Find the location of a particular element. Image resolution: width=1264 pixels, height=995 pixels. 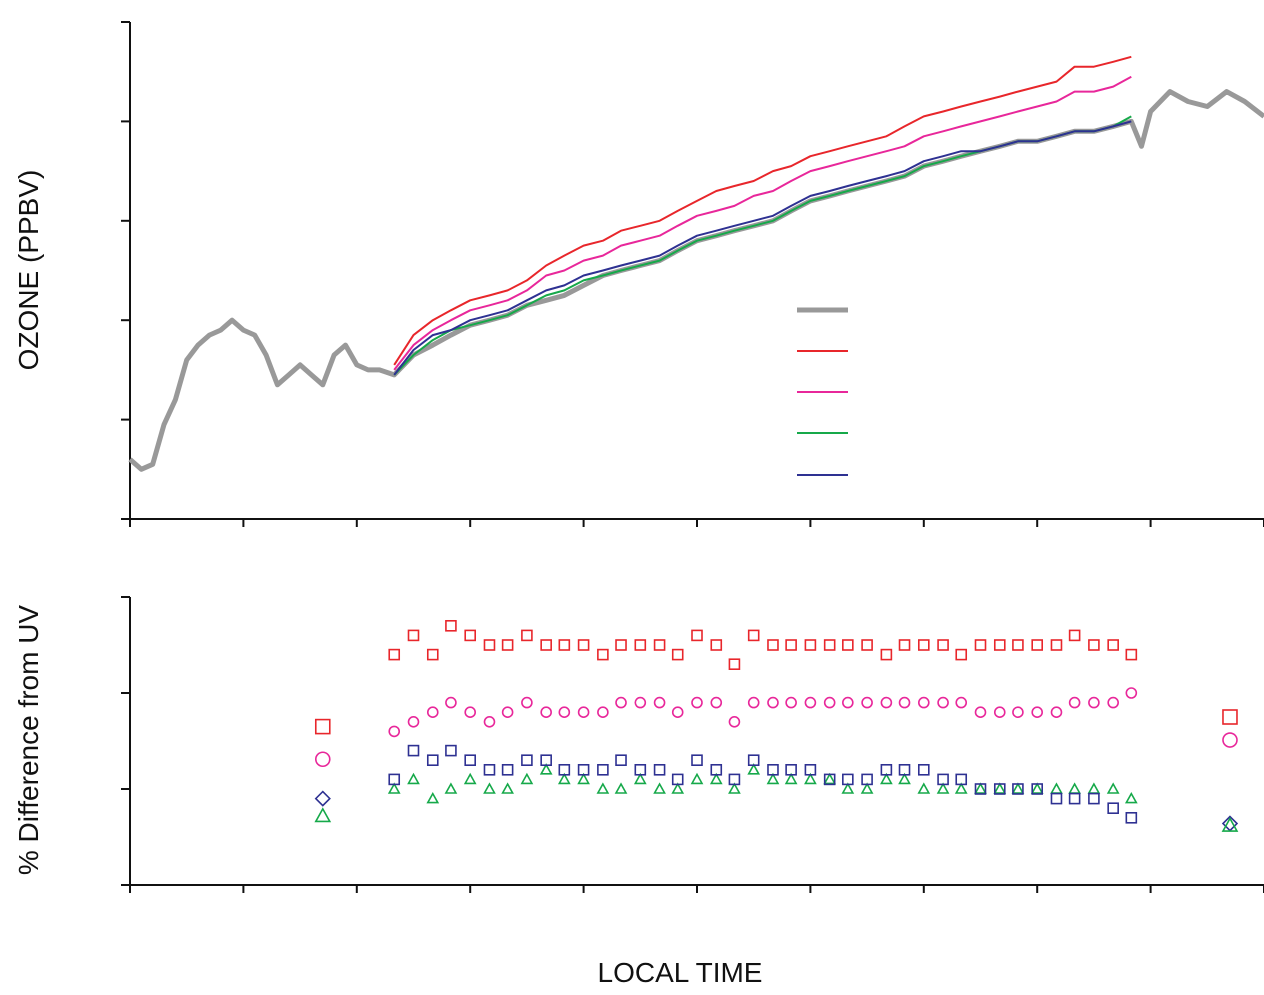

data-point-diamond is located at coordinates (322, 798).